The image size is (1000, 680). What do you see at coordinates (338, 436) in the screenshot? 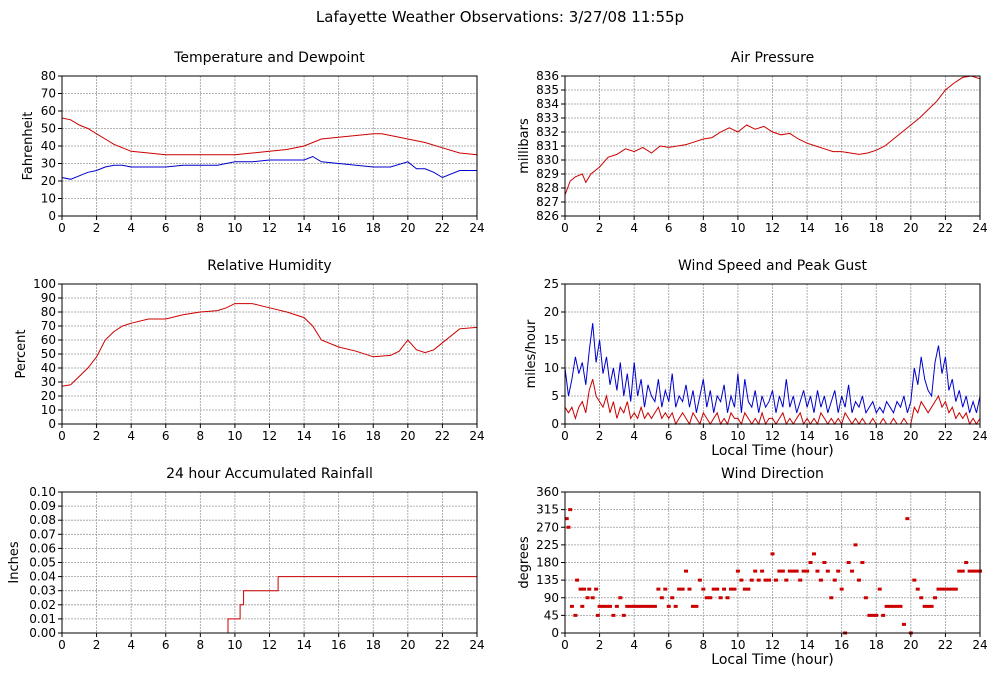
I see `humidity-xtick-label: 16` at bounding box center [338, 436].